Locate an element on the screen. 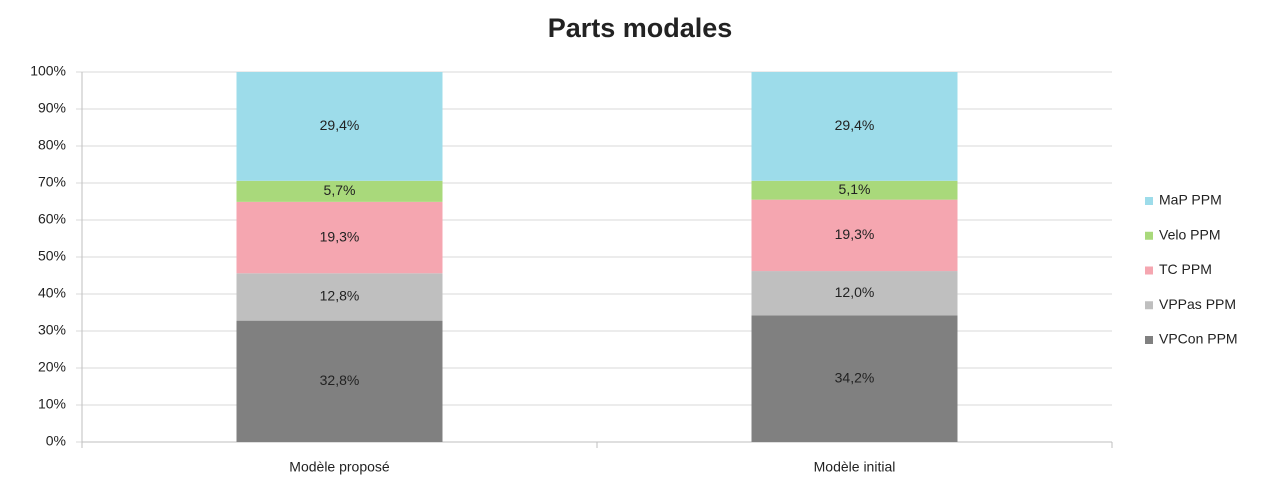  y-tick-label: 90% is located at coordinates (52, 108).